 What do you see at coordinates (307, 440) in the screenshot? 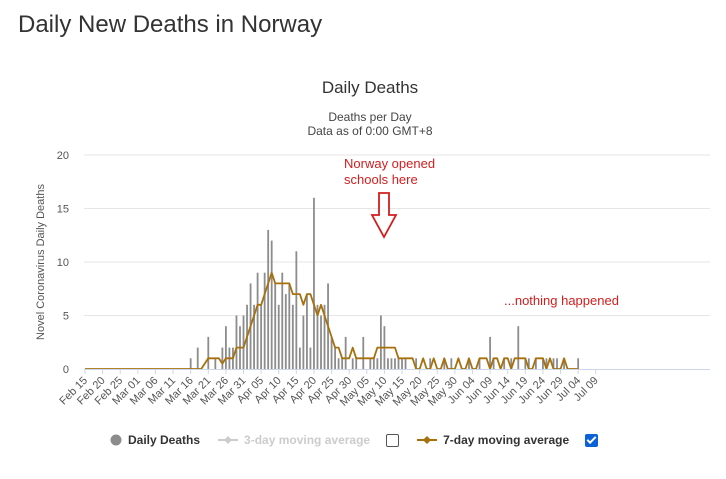
I see `legend-label: 3-day moving average` at bounding box center [307, 440].